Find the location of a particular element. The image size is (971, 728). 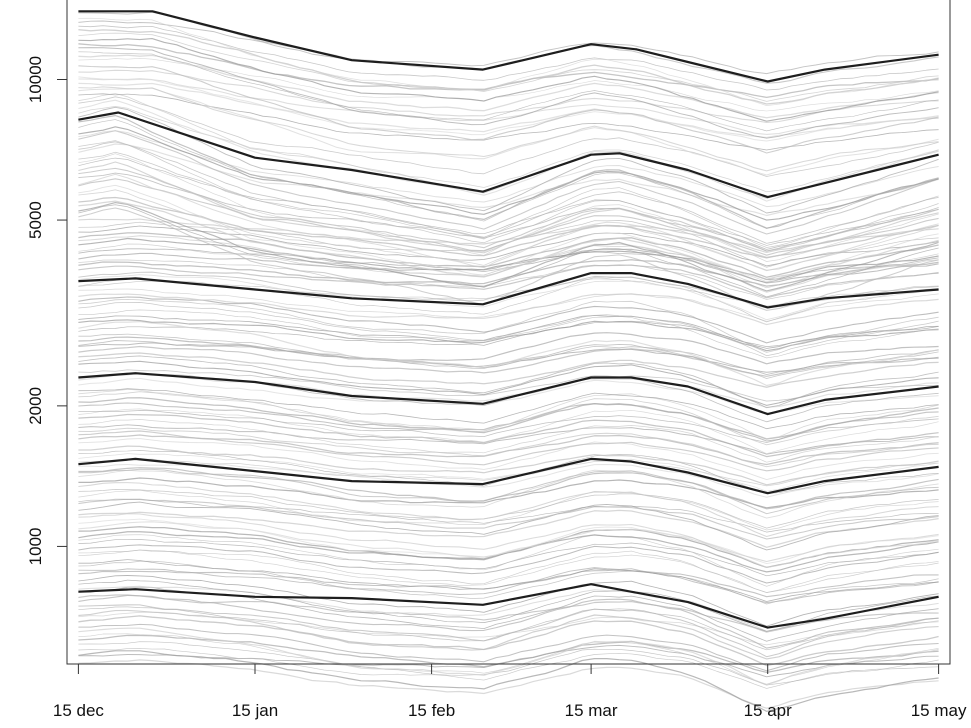

y-axis: 1000 2000 5000 10000 is located at coordinates (46, 310).